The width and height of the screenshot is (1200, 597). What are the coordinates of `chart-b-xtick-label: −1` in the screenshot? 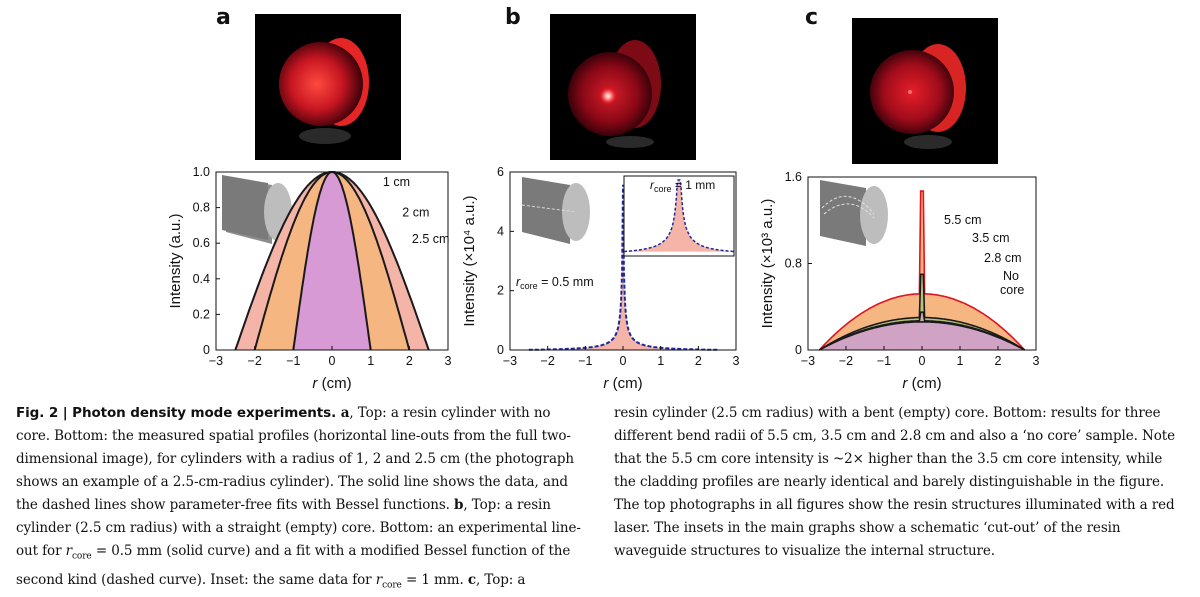 It's located at (585, 361).